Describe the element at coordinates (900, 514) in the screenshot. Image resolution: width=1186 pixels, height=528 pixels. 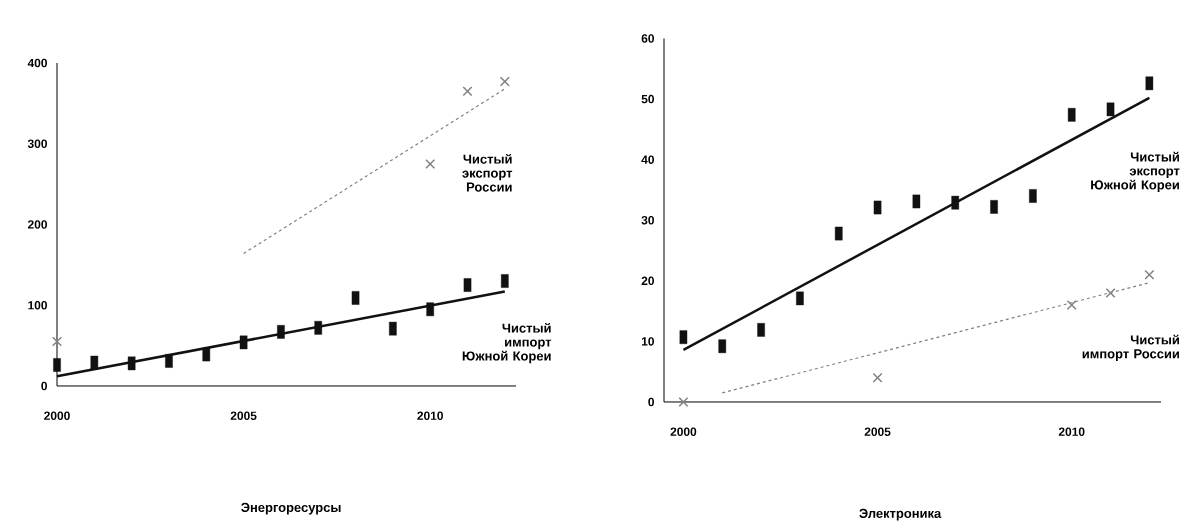
I see `text: Электроника` at that location.